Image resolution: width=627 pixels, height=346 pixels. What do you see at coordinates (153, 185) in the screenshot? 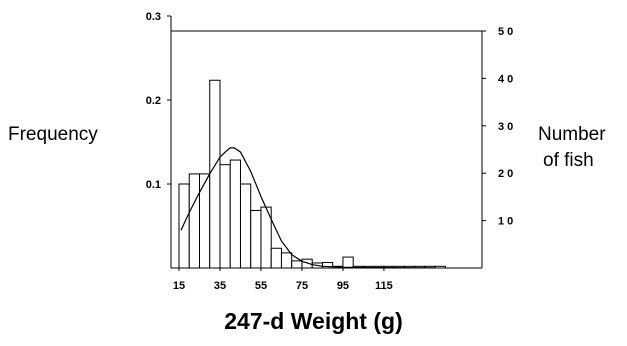
I see `y-left-tick-label: 0.1` at bounding box center [153, 185].